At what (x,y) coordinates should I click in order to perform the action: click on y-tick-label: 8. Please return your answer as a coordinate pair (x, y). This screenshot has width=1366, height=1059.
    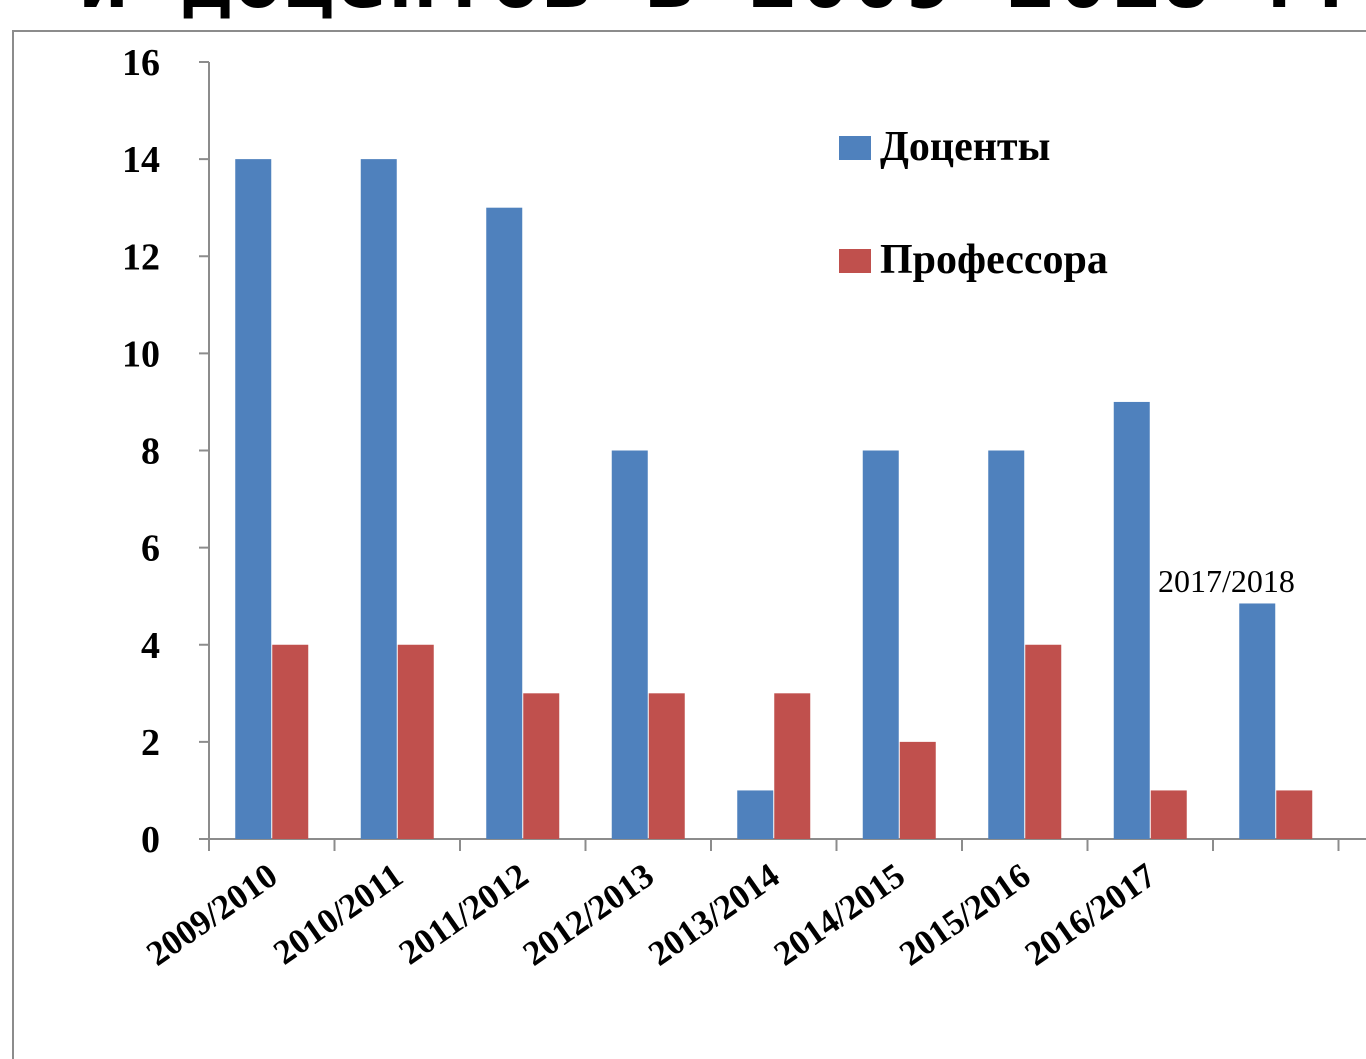
    Looking at the image, I should click on (150, 452).